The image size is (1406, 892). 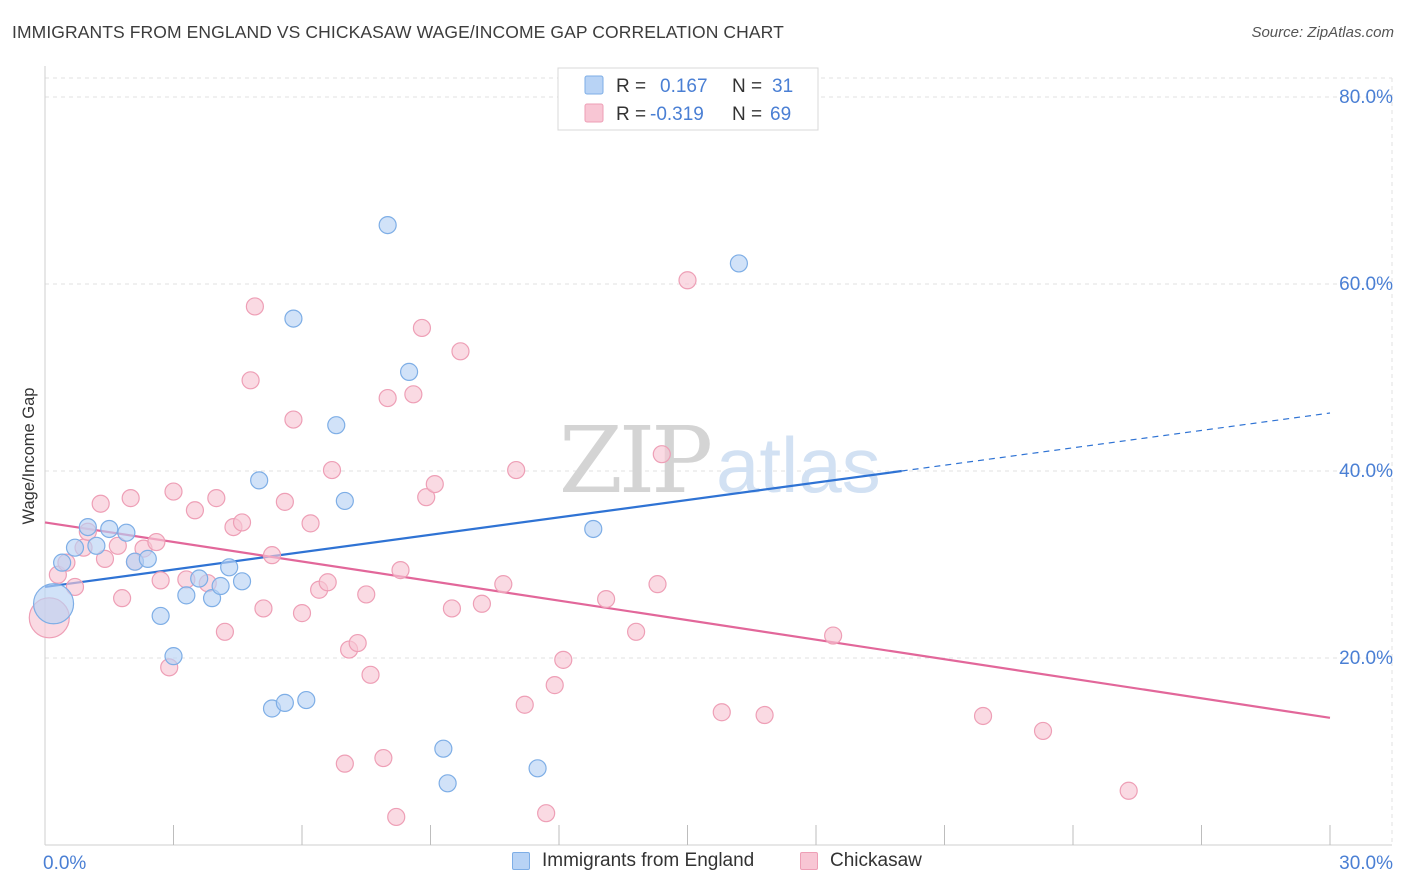 I want to click on watermark: ZIP atlas, so click(x=720, y=460).